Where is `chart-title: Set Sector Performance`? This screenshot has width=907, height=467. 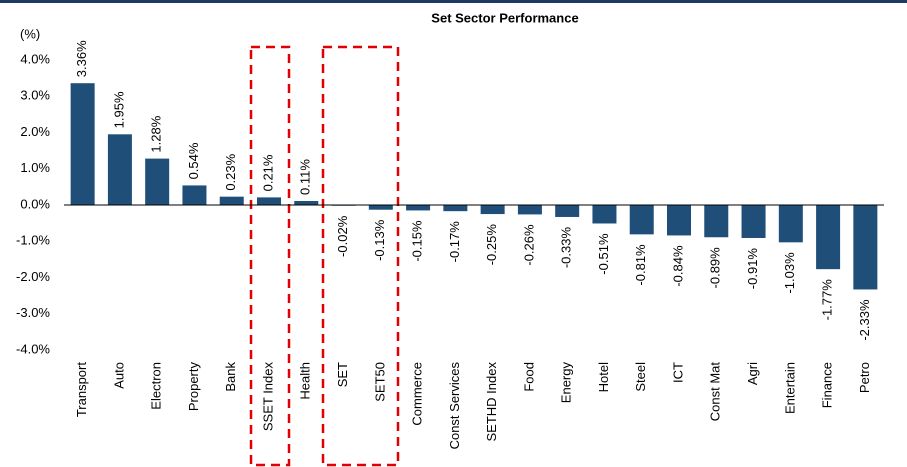
chart-title: Set Sector Performance is located at coordinates (504, 17).